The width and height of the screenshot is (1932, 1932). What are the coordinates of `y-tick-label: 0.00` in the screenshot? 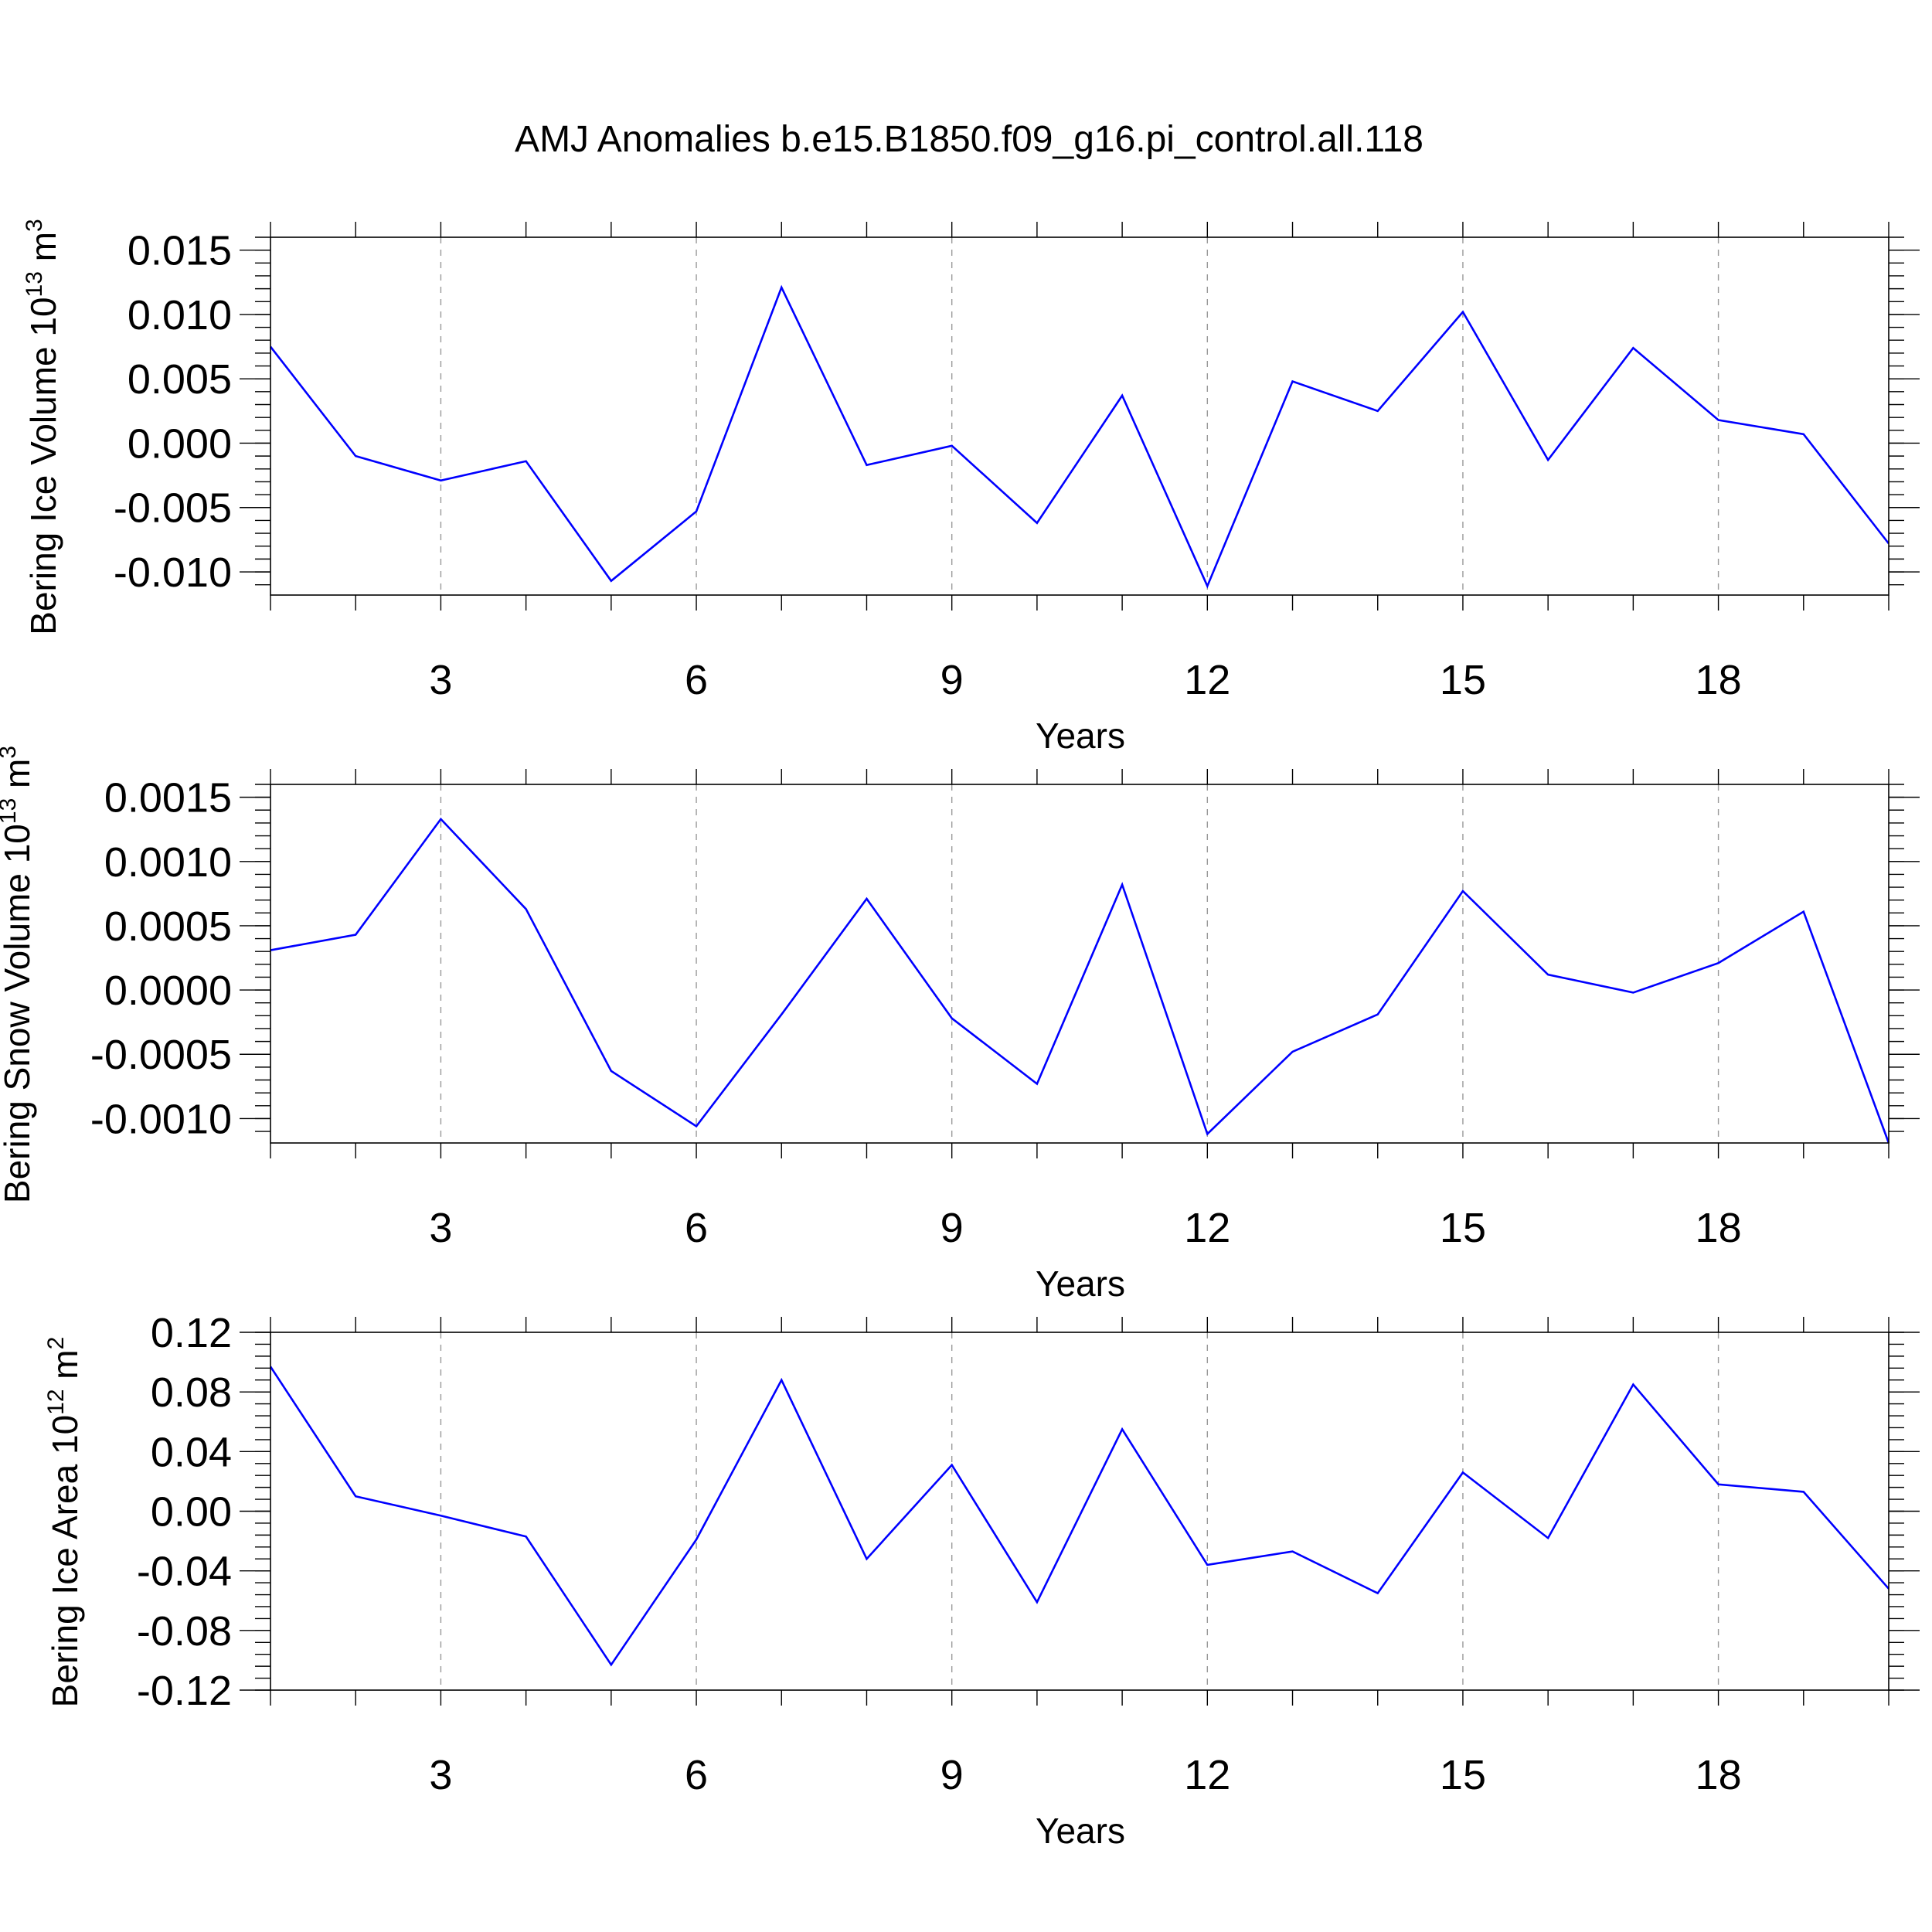 It's located at (192, 1512).